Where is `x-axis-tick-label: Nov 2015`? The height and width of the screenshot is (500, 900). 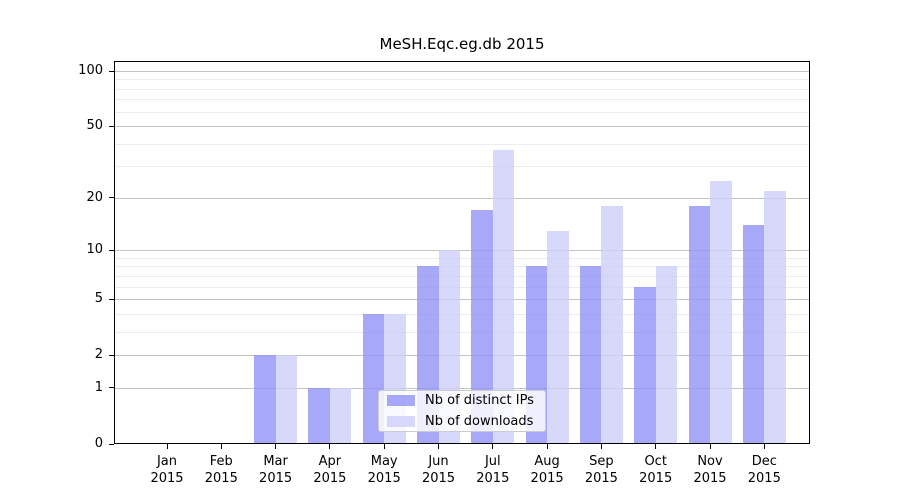
x-axis-tick-label: Nov 2015 is located at coordinates (710, 470).